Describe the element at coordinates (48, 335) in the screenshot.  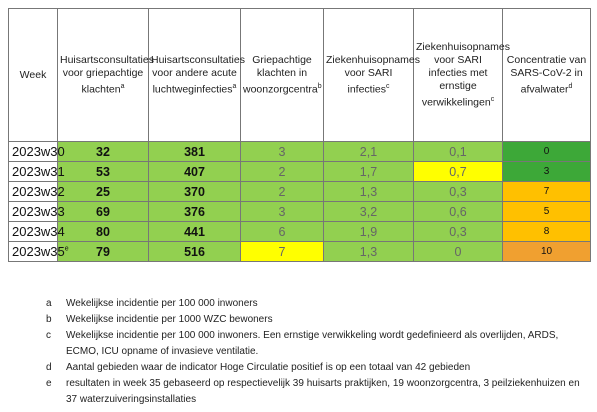
I see `footnote-letter: c` at that location.